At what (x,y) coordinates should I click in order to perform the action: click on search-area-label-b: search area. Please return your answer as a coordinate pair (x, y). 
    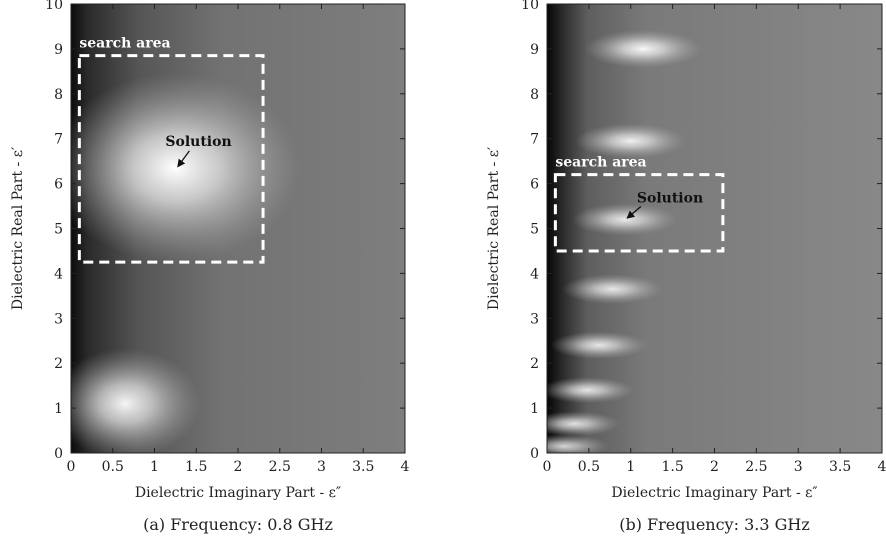
    Looking at the image, I should click on (600, 163).